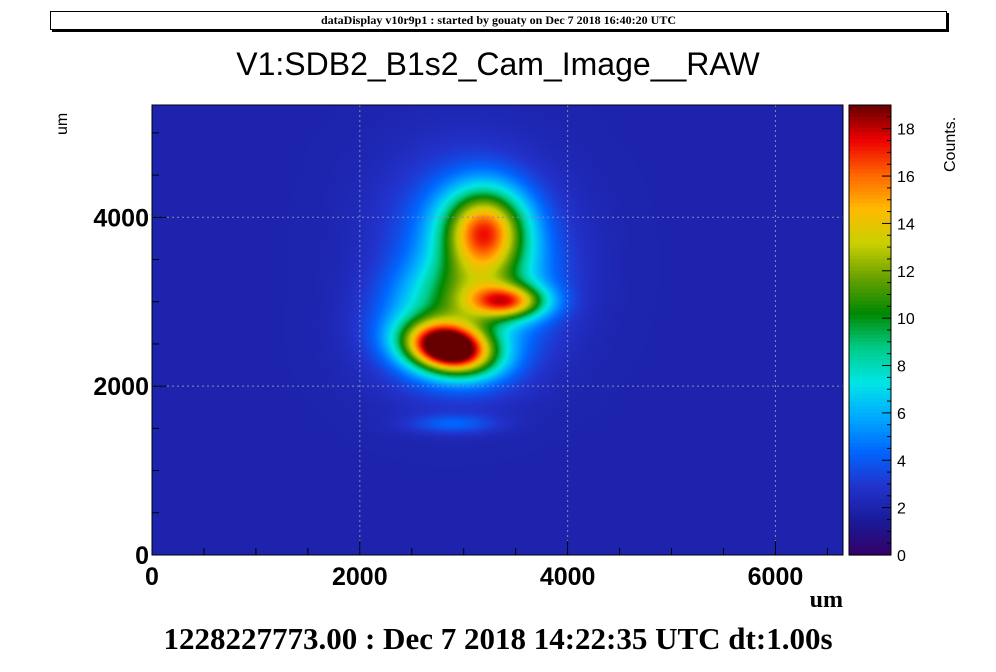  Describe the element at coordinates (906, 224) in the screenshot. I see `colorbar-tick-label: 14` at that location.